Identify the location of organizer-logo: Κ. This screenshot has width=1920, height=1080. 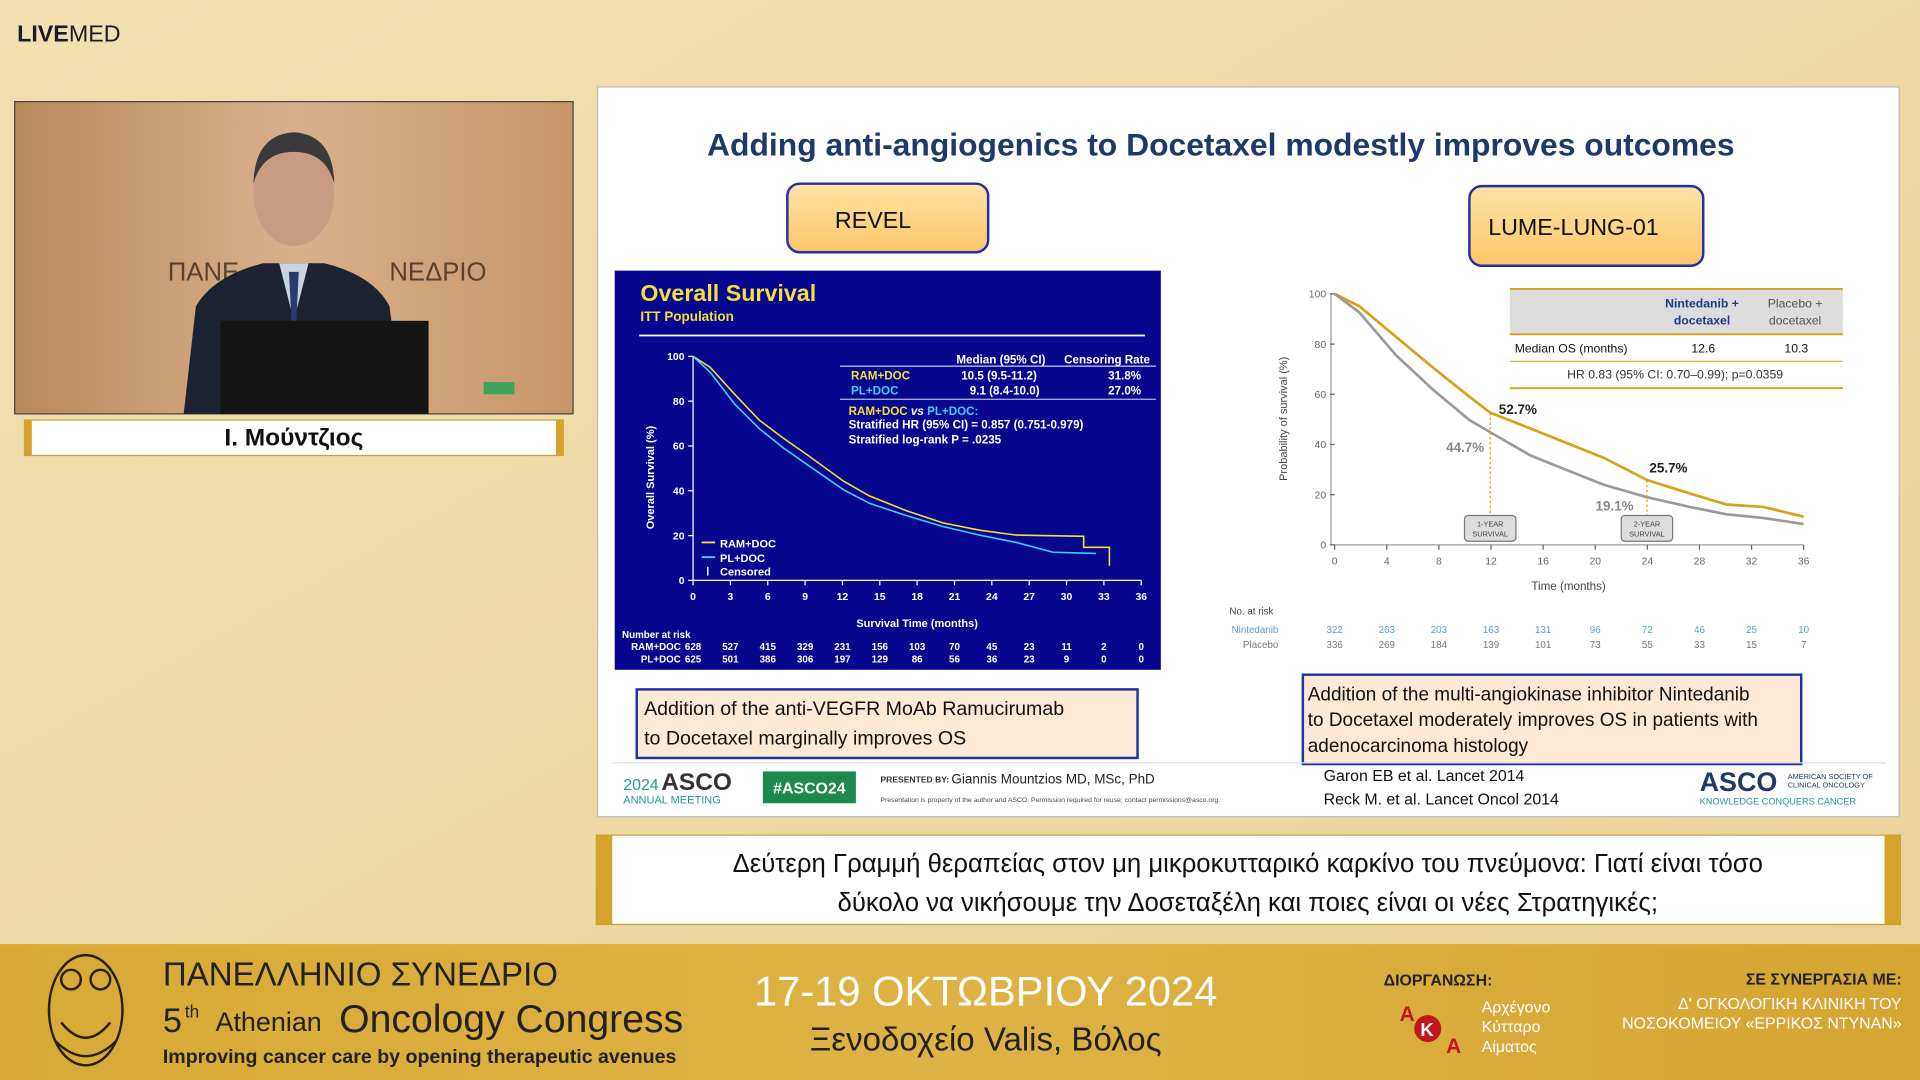
(1427, 1029).